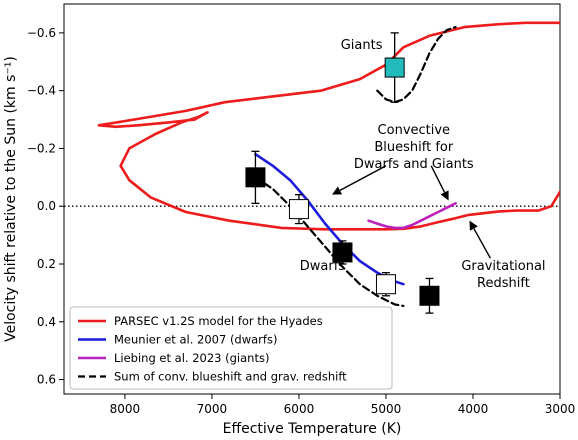  What do you see at coordinates (41, 148) in the screenshot?
I see `y-tick-label: −0.2` at bounding box center [41, 148].